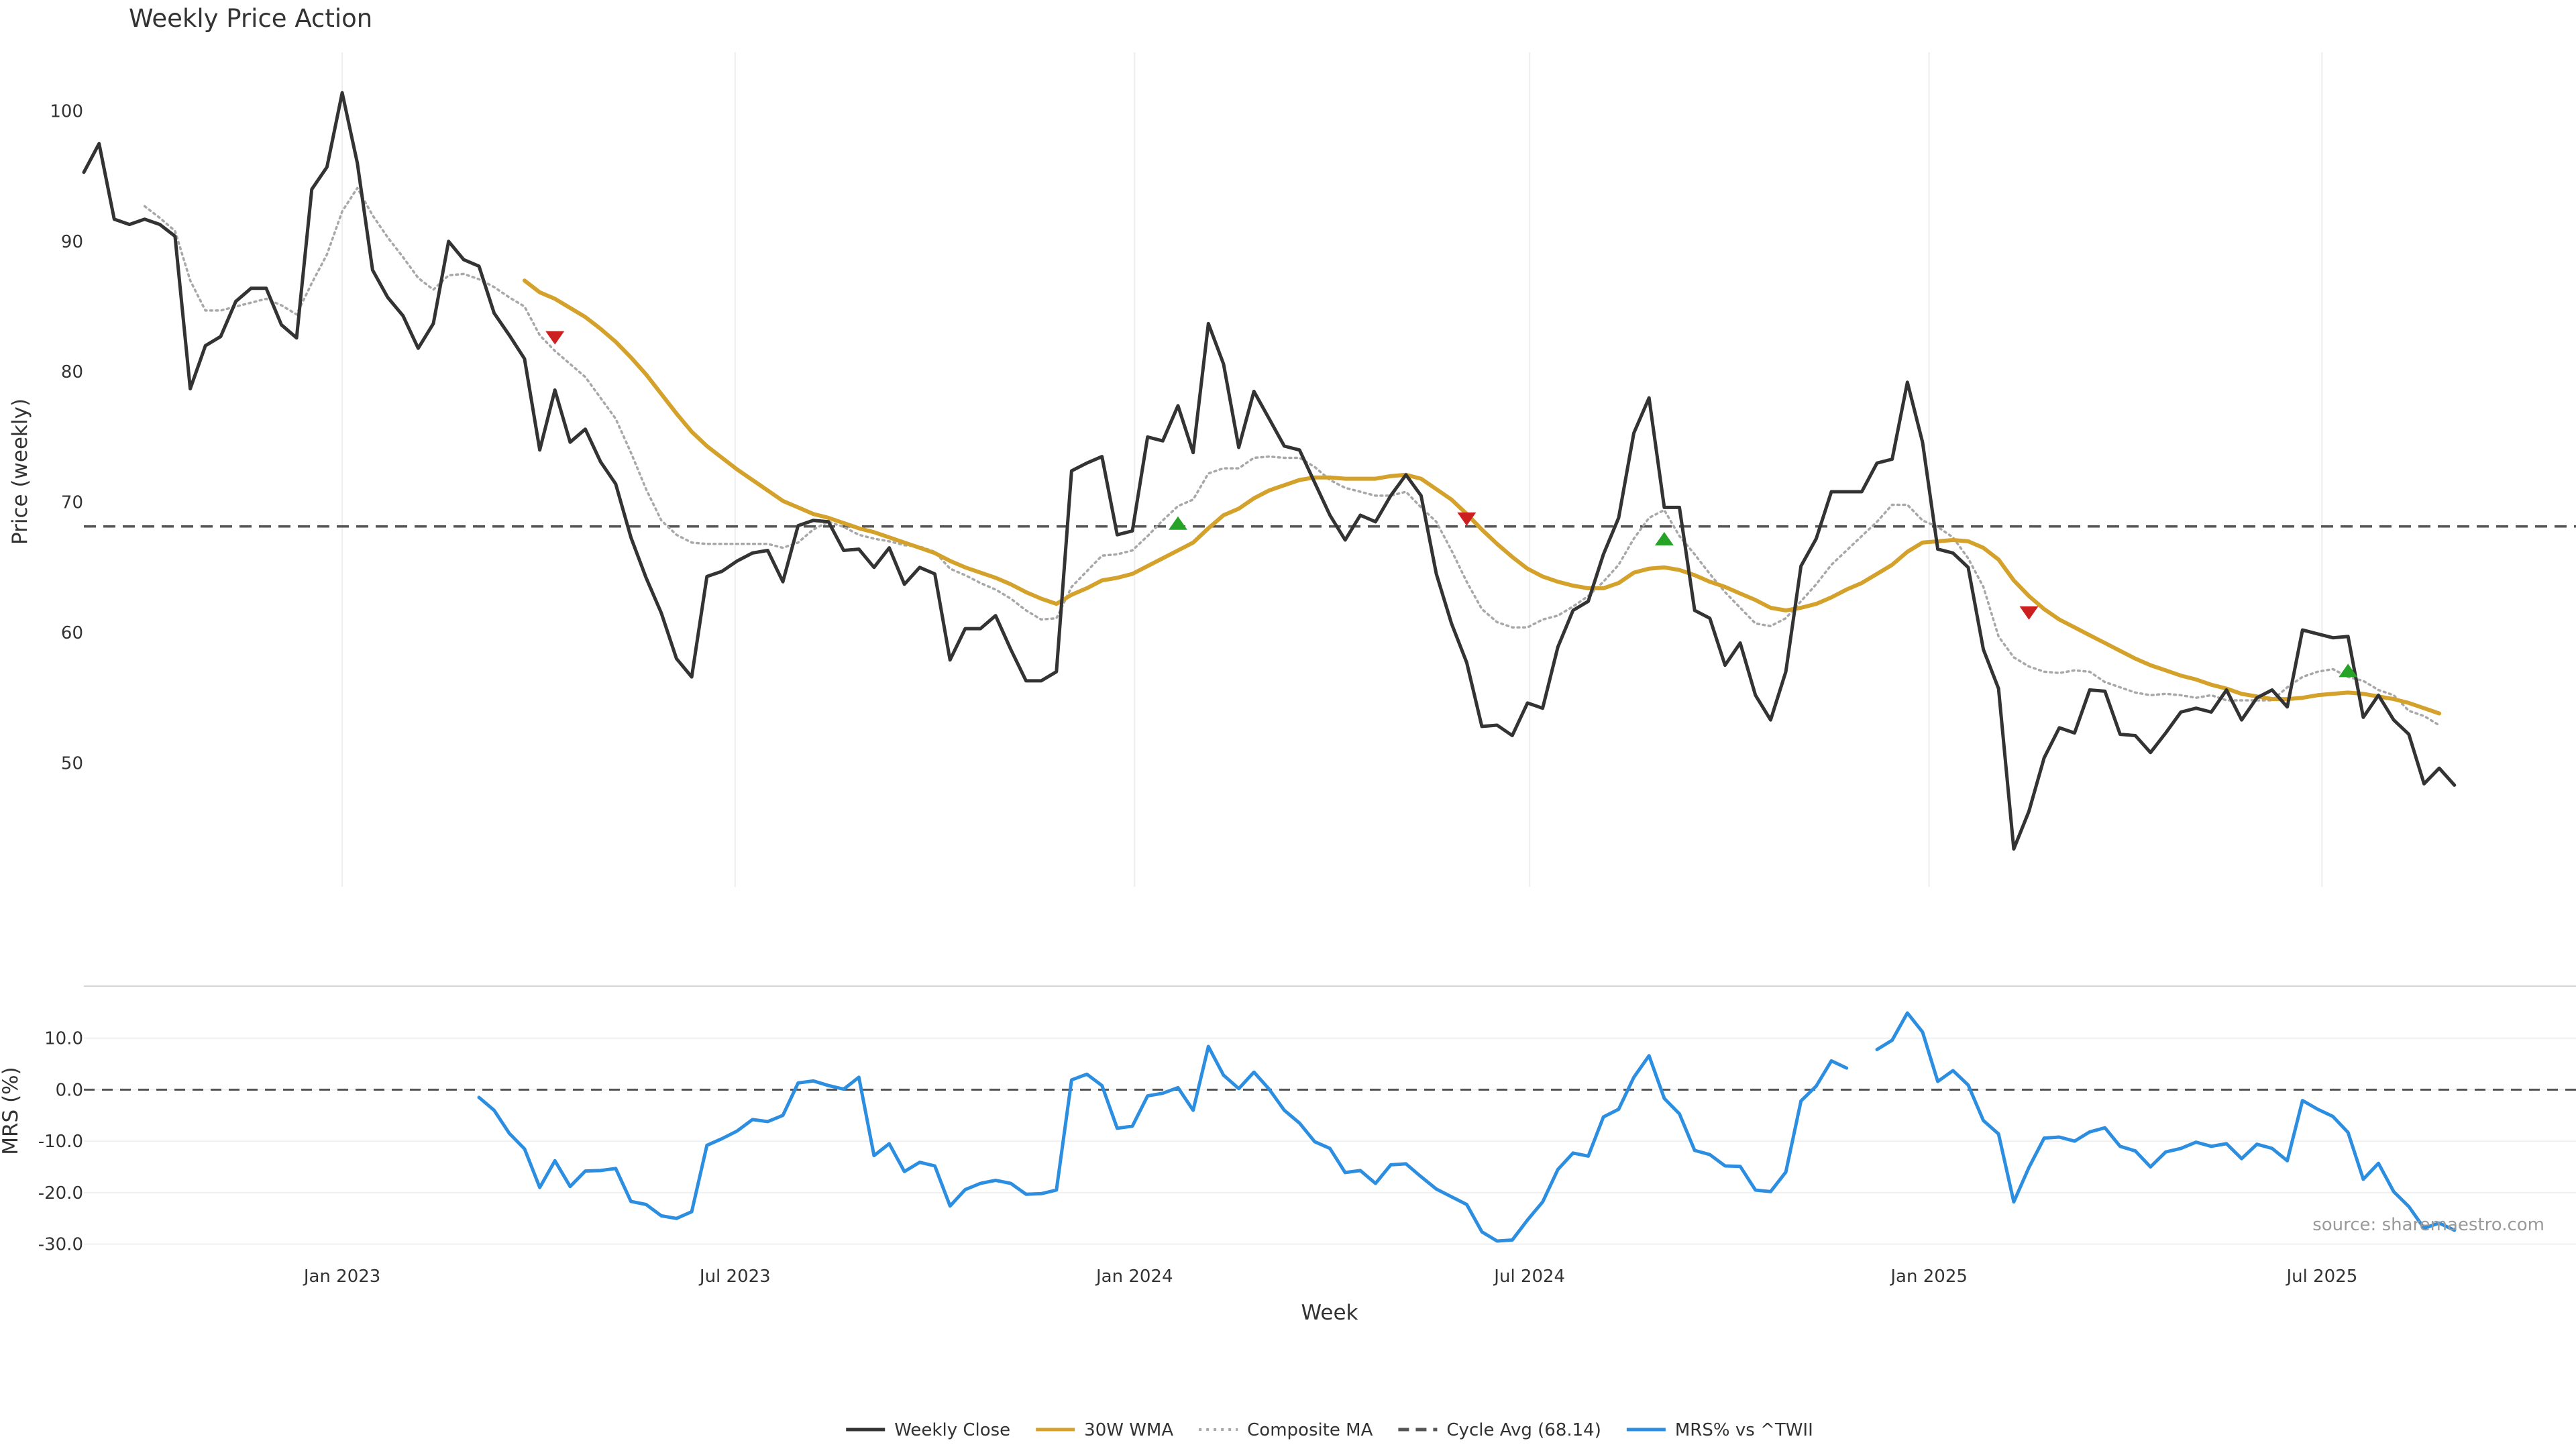 The width and height of the screenshot is (2576, 1449). What do you see at coordinates (72, 503) in the screenshot?
I see `price-y-tick-label: 70` at bounding box center [72, 503].